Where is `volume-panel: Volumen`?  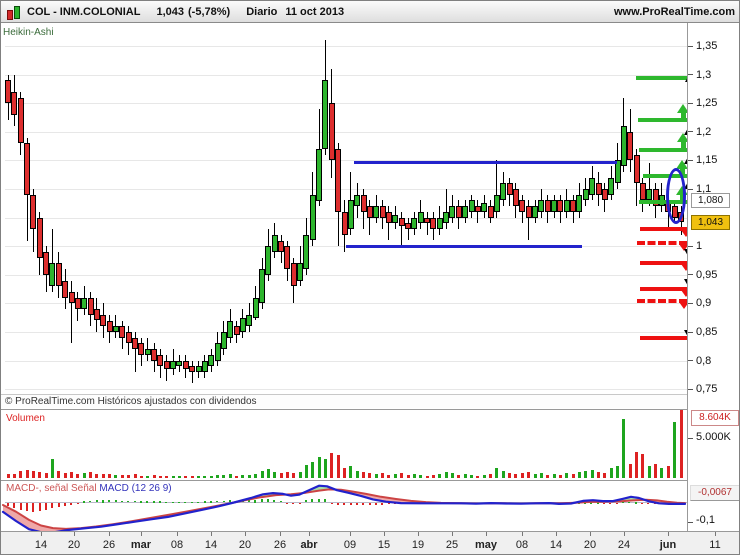 volume-panel: Volumen is located at coordinates (370, 444).